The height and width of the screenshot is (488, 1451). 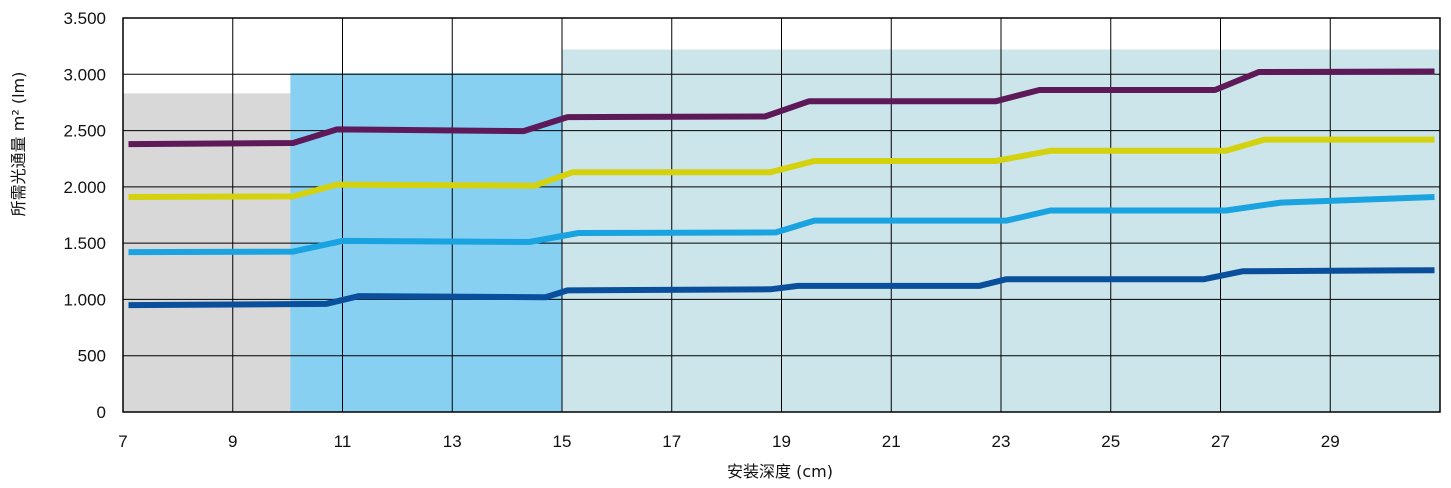 What do you see at coordinates (671, 441) in the screenshot?
I see `x-tick-label: 17` at bounding box center [671, 441].